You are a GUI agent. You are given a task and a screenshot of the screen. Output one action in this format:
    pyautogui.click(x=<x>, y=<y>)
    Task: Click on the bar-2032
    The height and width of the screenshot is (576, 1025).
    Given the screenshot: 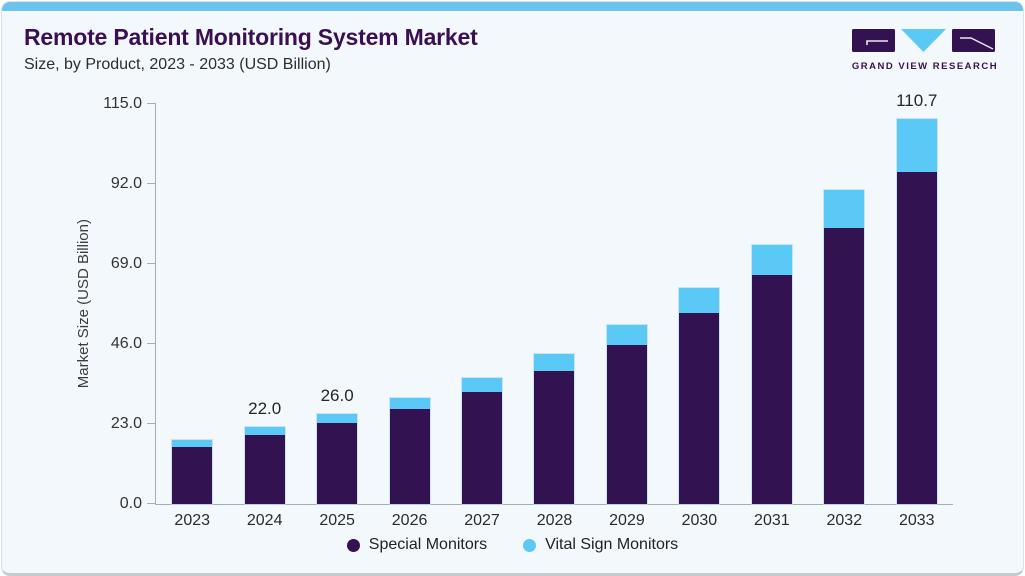 What is the action you would take?
    pyautogui.click(x=844, y=346)
    